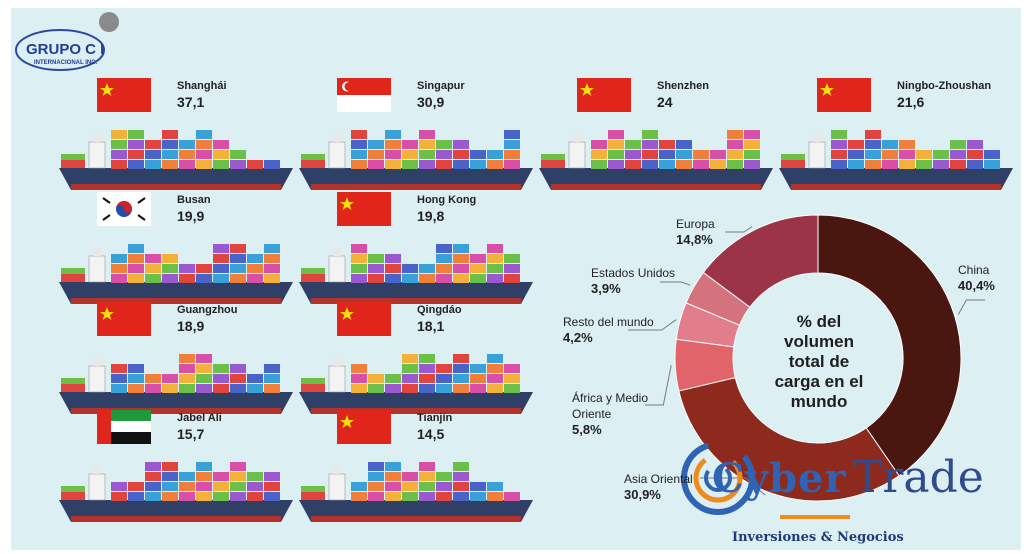 The width and height of the screenshot is (1028, 554). What do you see at coordinates (191, 434) in the screenshot?
I see `port-value: 15,7` at bounding box center [191, 434].